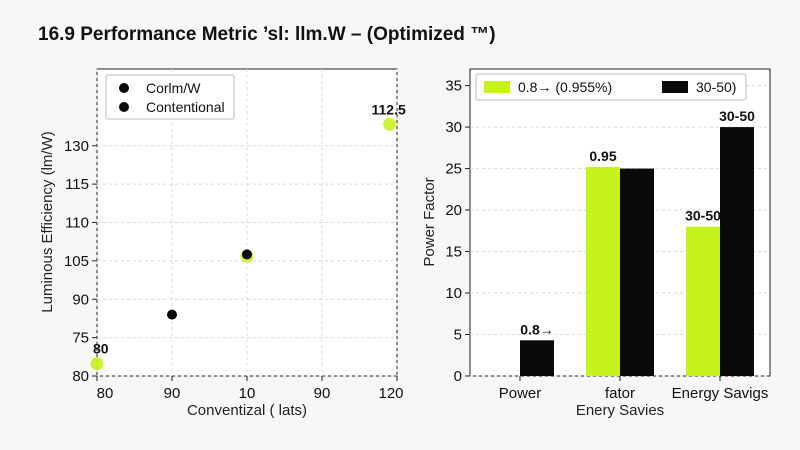  Describe the element at coordinates (737, 116) in the screenshot. I see `bar-annotation-3: 30-50` at that location.